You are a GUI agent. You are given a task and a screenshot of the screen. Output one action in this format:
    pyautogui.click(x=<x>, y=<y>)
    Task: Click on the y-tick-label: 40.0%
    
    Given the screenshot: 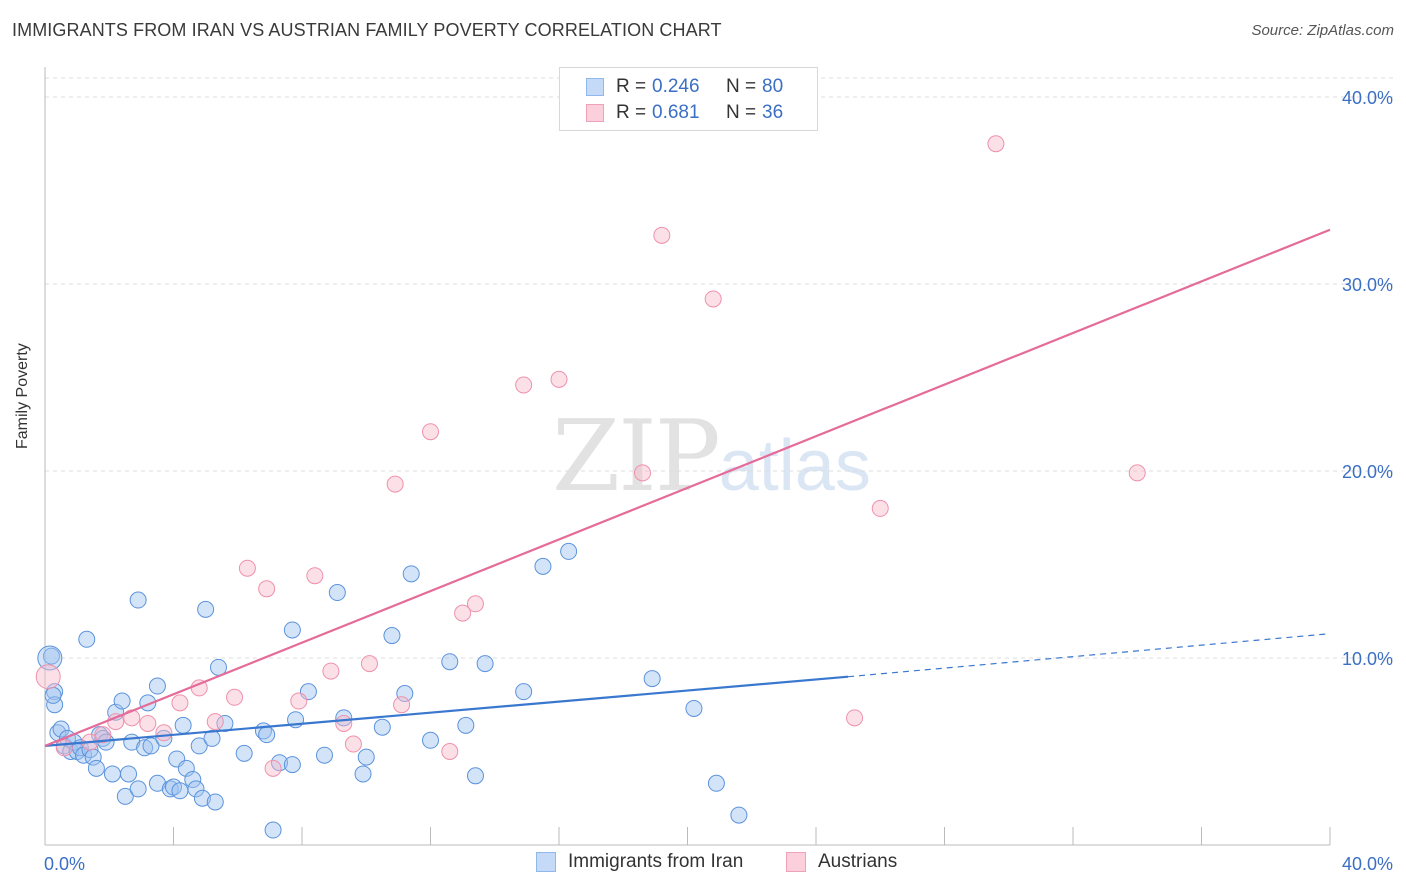 What is the action you would take?
    pyautogui.click(x=1367, y=98)
    